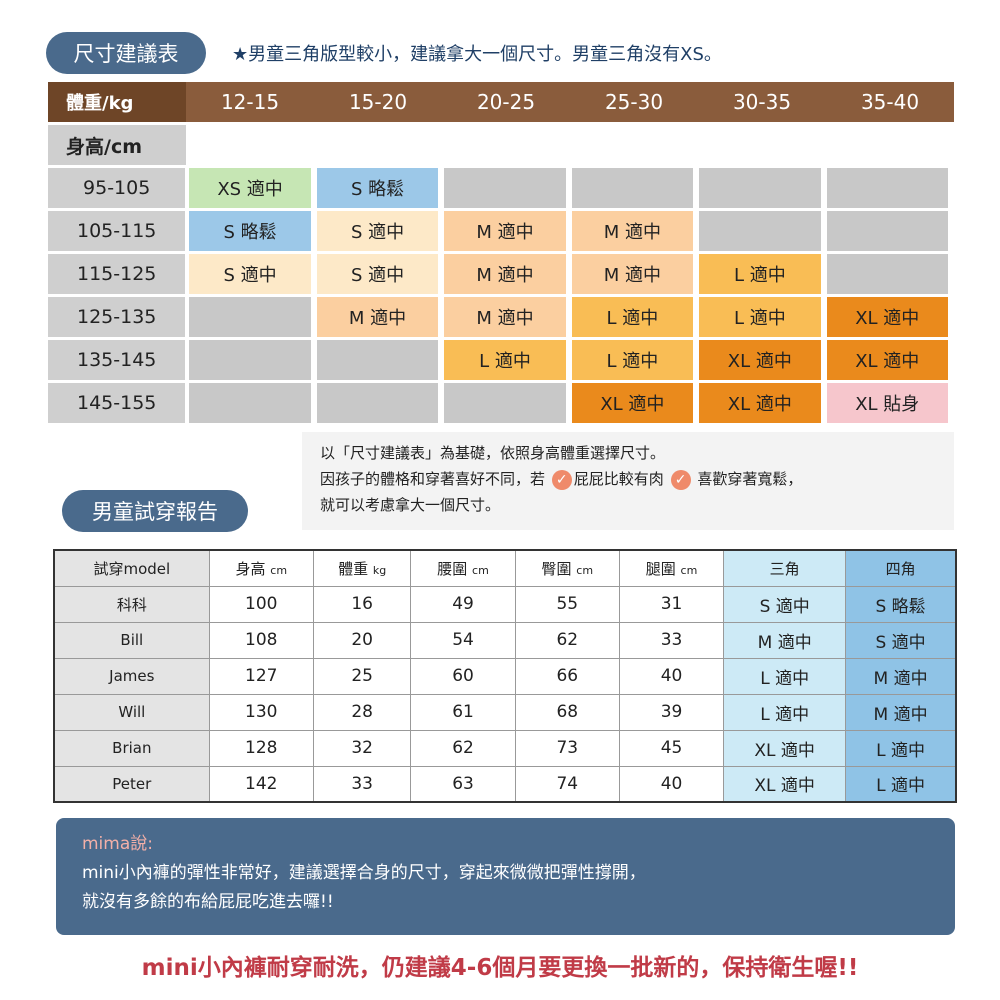  What do you see at coordinates (463, 604) in the screenshot?
I see `table-cell: 49` at bounding box center [463, 604].